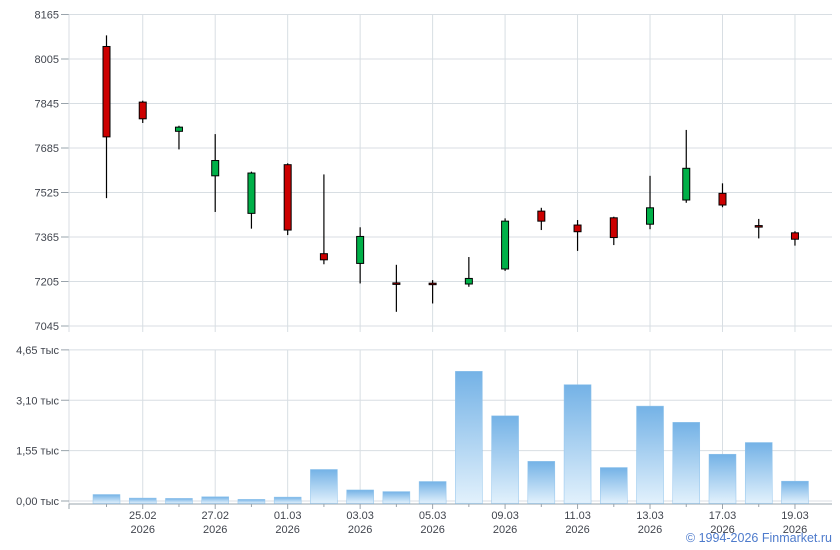 This screenshot has height=550, width=840. Describe the element at coordinates (215, 516) in the screenshot. I see `date-label: 27.02` at that location.